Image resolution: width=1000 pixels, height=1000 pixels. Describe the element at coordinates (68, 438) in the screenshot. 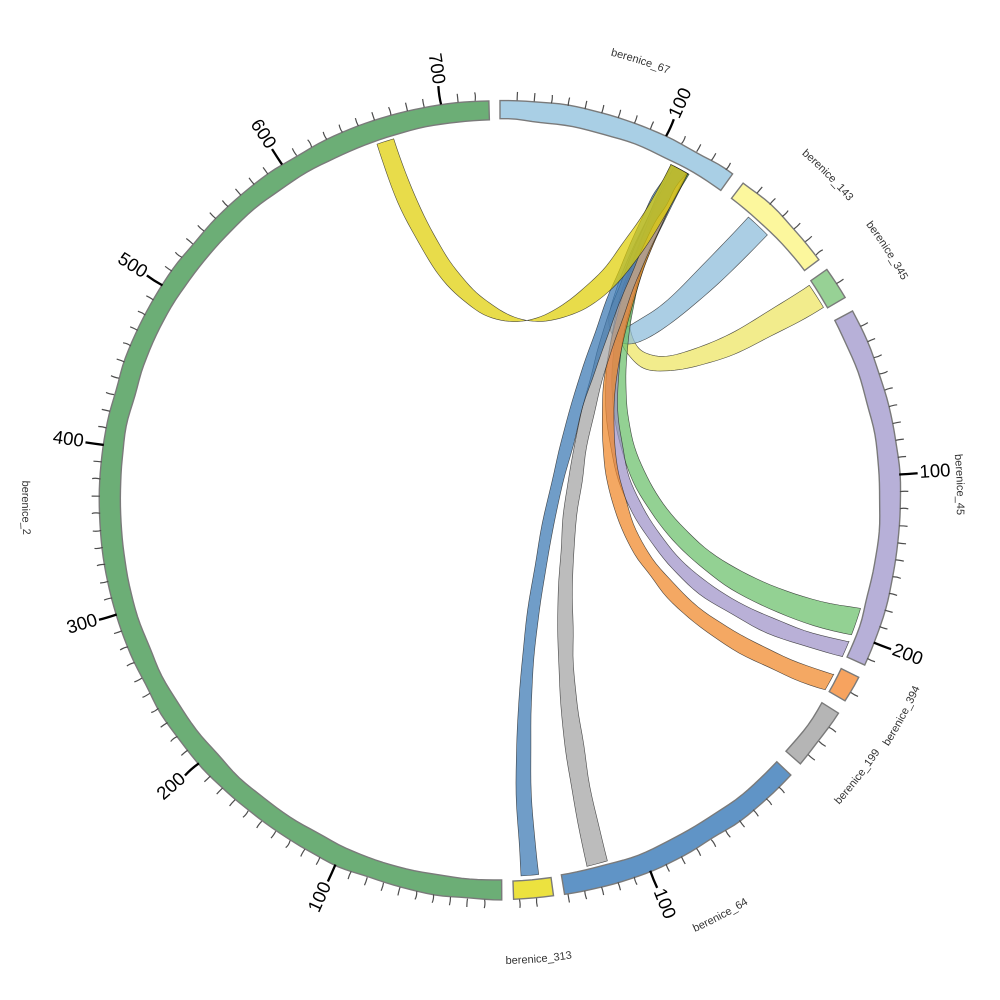

I see `svg-text: 400` at that location.